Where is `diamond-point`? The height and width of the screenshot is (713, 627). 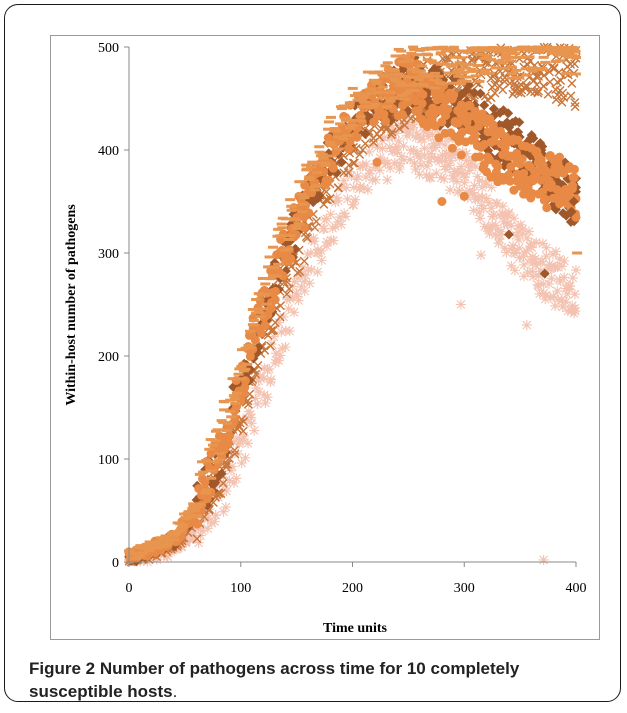
diamond-point is located at coordinates (474, 92).